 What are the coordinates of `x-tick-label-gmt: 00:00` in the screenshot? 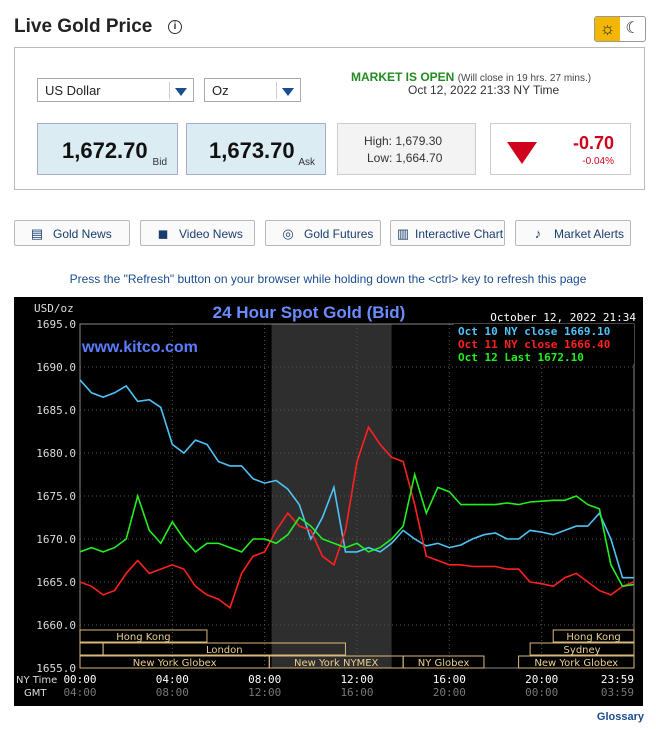 It's located at (541, 692).